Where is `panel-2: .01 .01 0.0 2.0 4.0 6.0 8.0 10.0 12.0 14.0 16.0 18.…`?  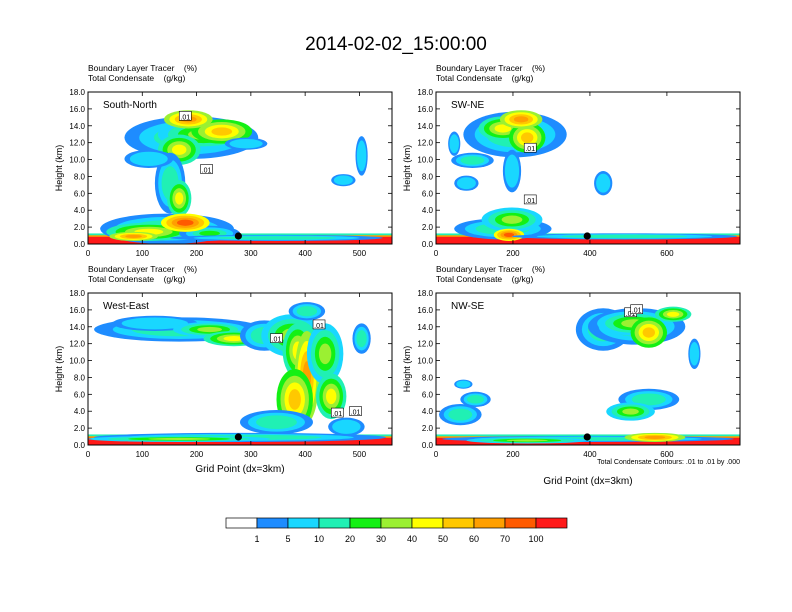
panel-2: .01 .01 0.0 2.0 4.0 6.0 8.0 10.0 12.0 14.0 16.0 18.… is located at coordinates (571, 160).